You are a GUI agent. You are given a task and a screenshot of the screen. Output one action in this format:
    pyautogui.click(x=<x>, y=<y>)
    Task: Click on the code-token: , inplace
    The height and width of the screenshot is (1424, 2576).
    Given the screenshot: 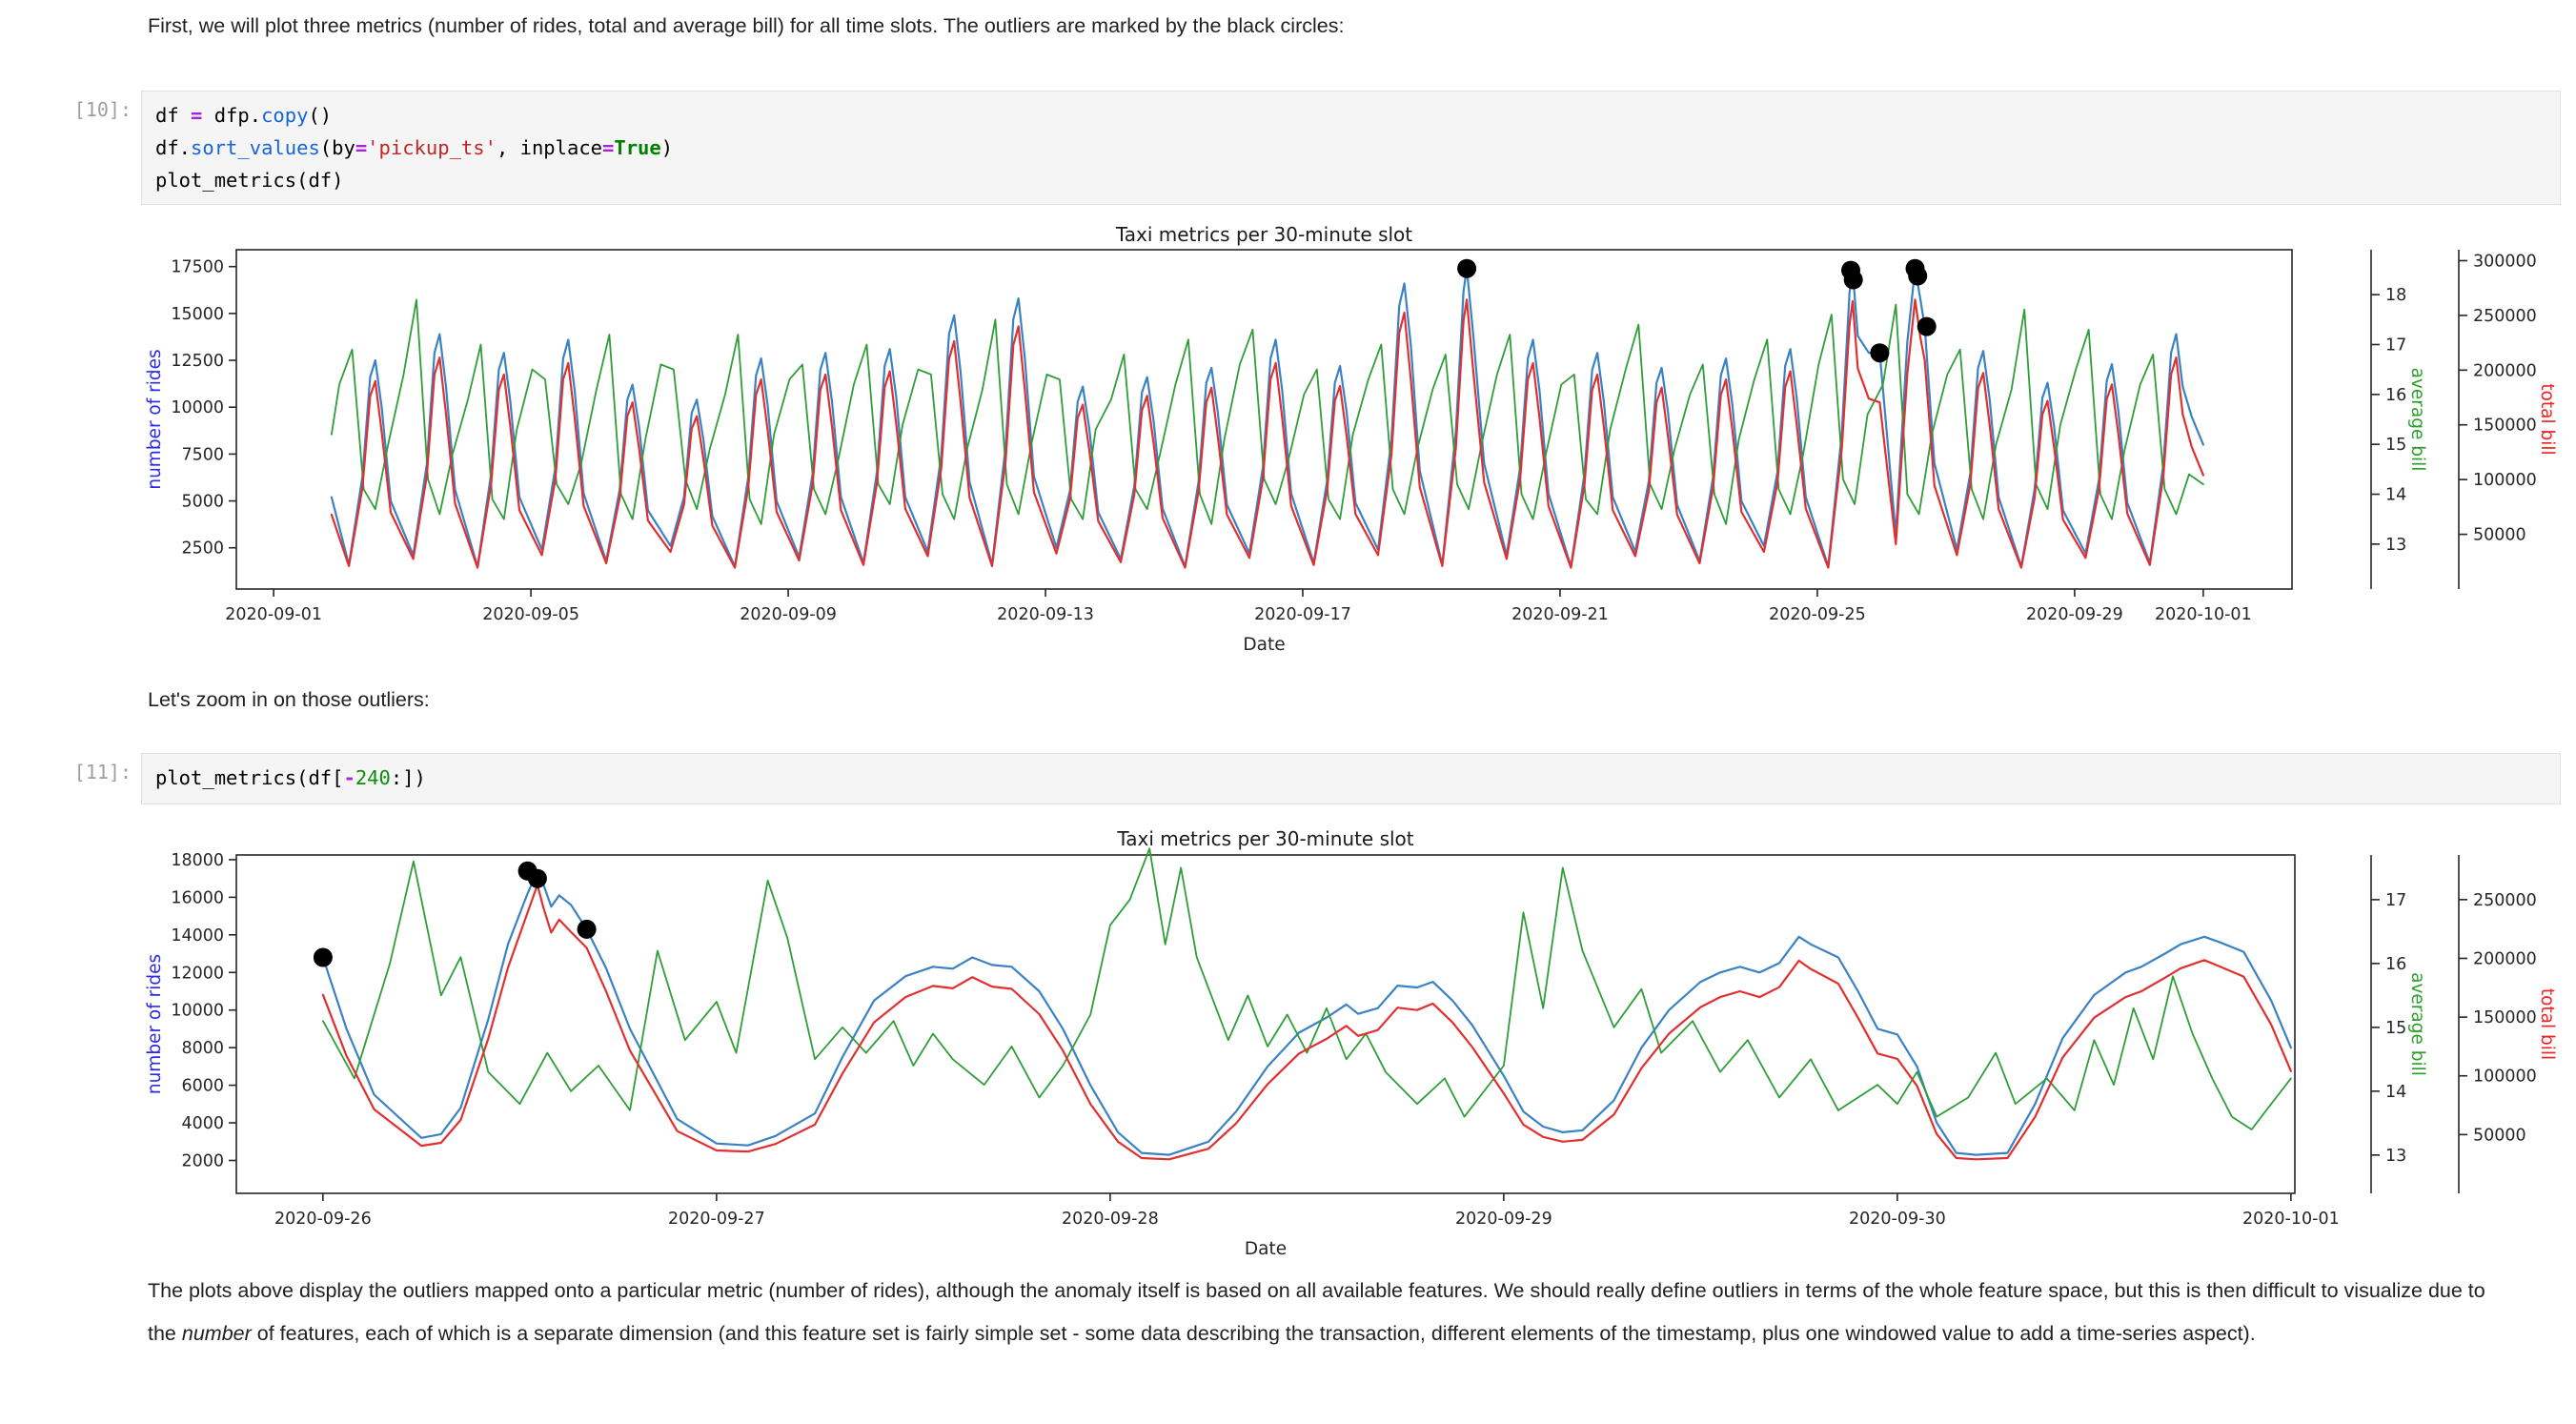 What is the action you would take?
    pyautogui.click(x=549, y=147)
    